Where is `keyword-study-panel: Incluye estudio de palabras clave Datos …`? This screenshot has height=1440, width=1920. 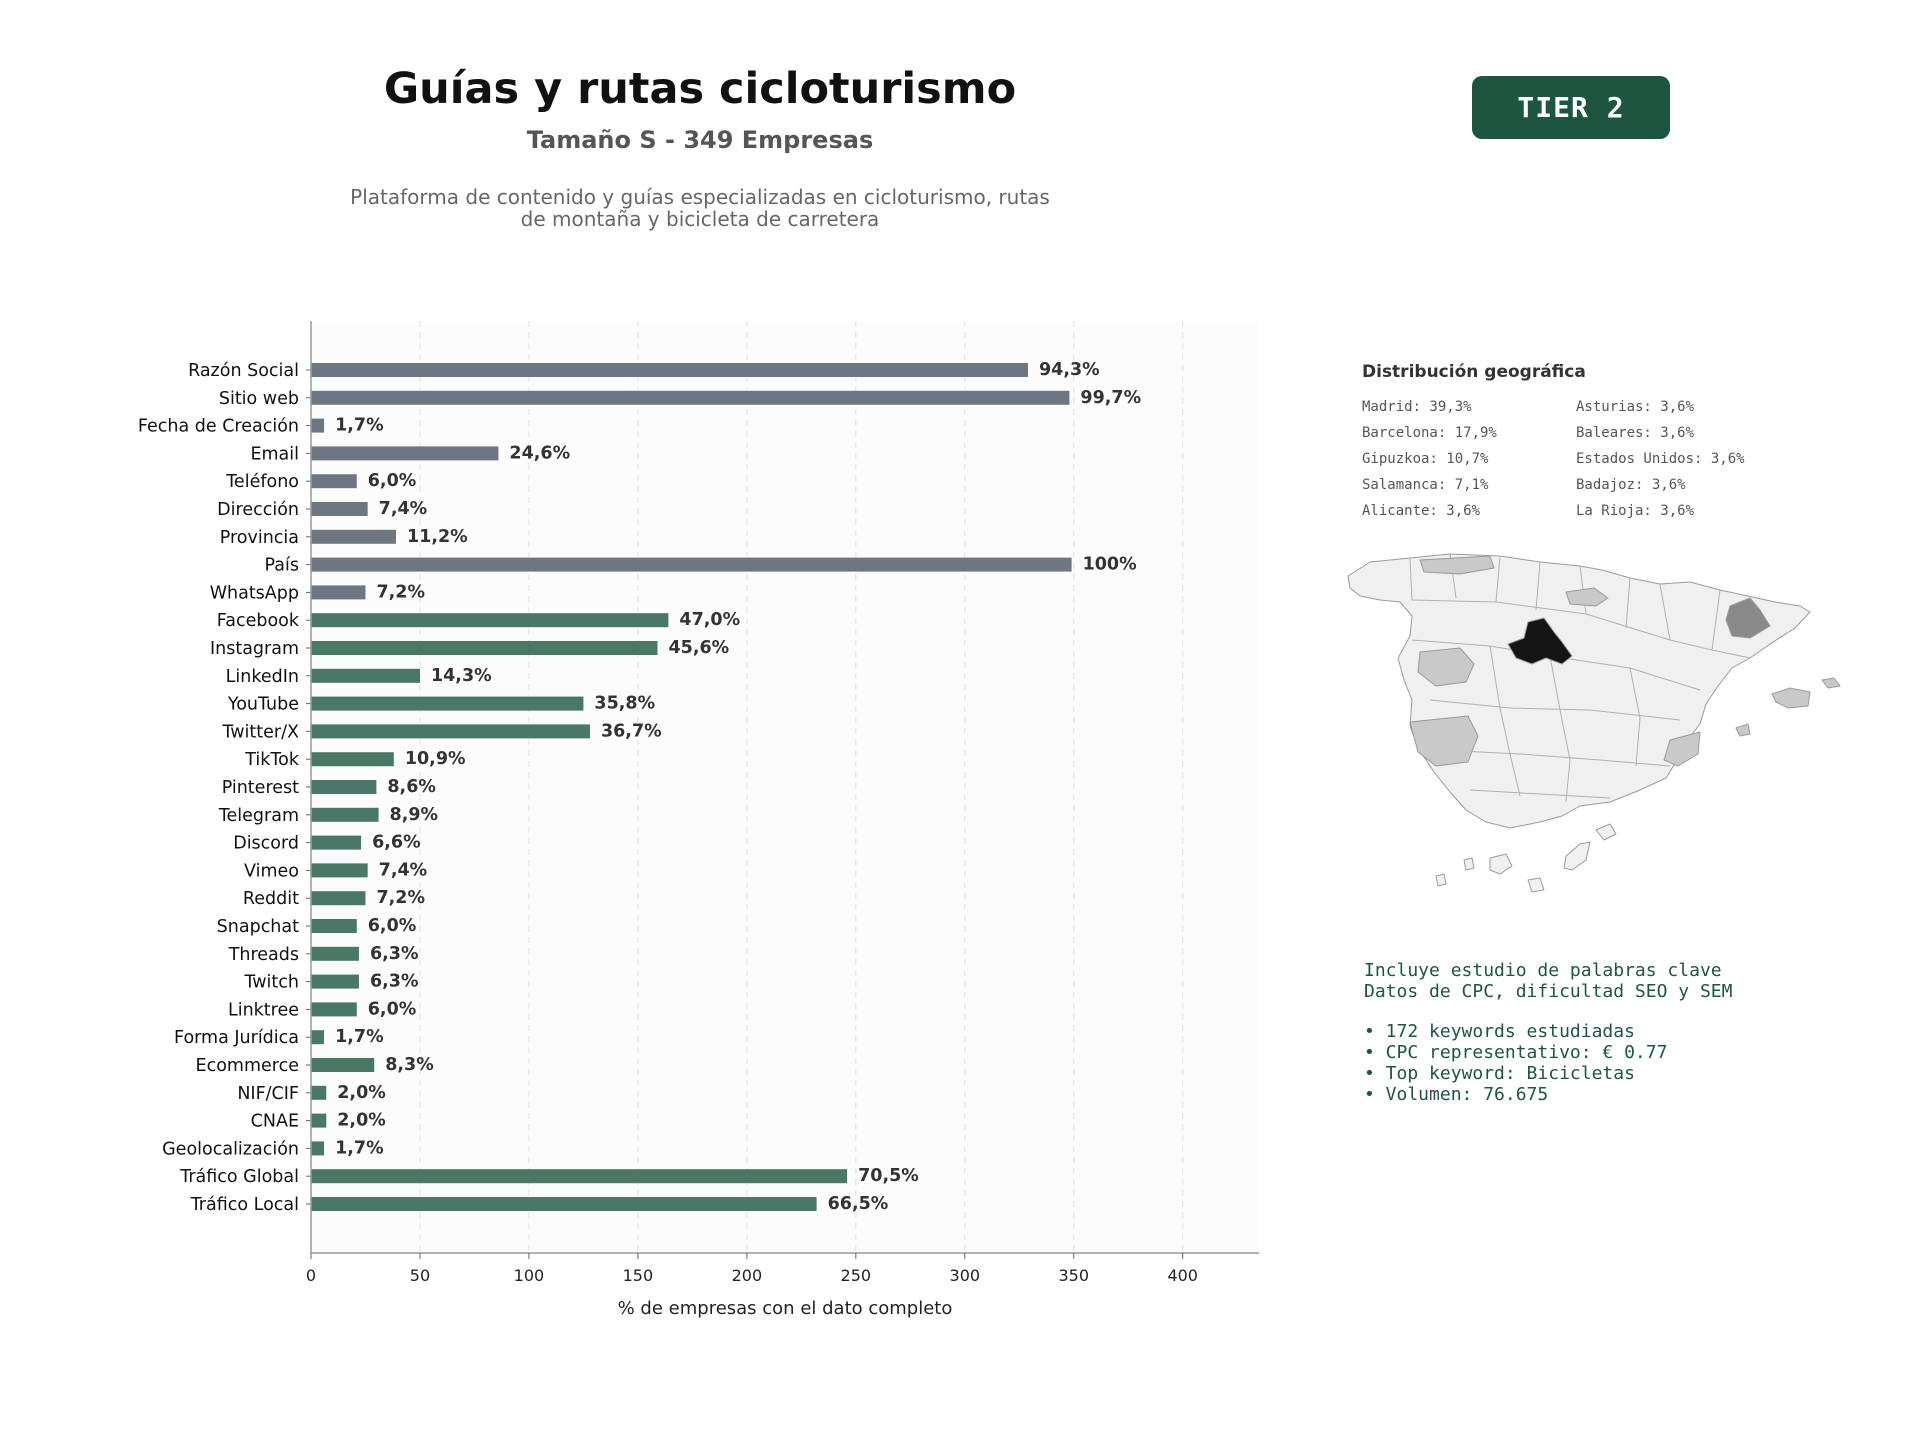 keyword-study-panel: Incluye estudio de palabras clave Datos … is located at coordinates (1624, 1032).